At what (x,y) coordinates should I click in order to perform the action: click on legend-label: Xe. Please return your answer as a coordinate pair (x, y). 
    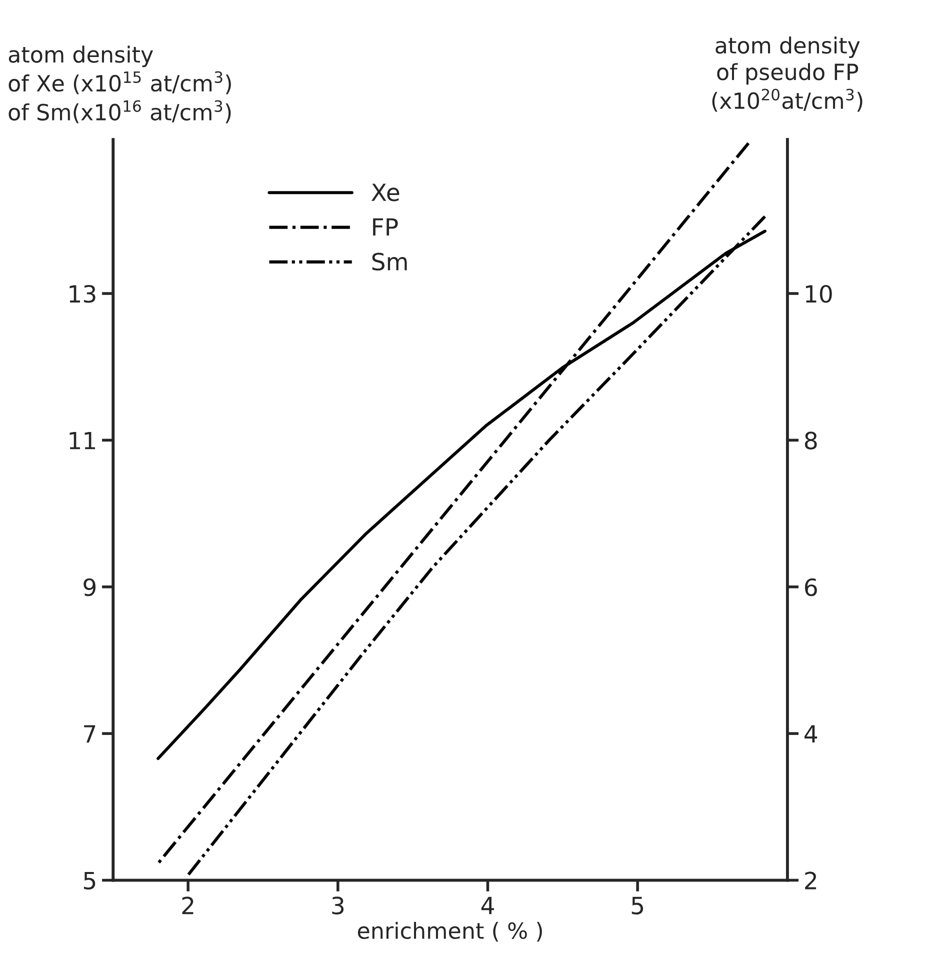
    Looking at the image, I should click on (385, 193).